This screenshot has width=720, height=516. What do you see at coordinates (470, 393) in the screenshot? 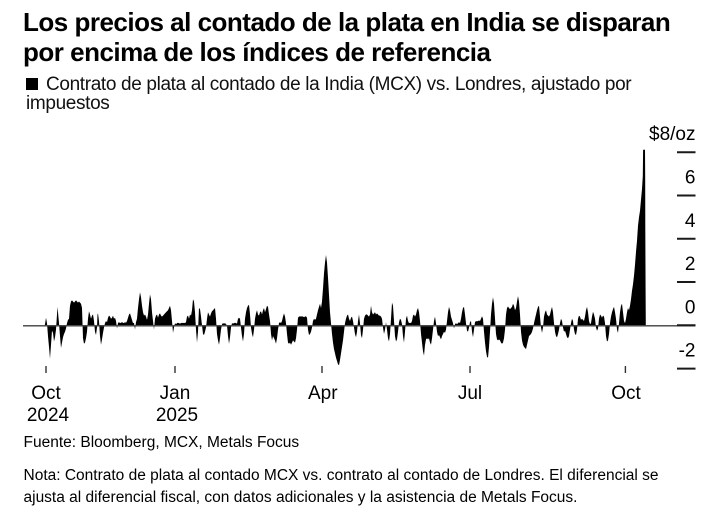
I see `svg-text: Jul` at bounding box center [470, 393].